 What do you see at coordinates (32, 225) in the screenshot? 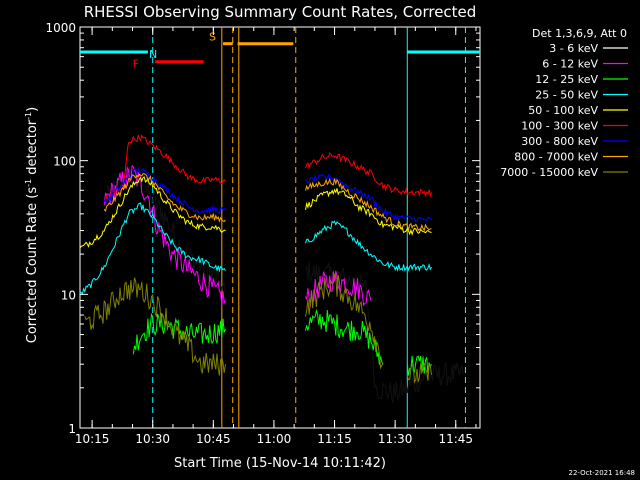
I see `y-axis-label: Corrected Count Rate (s-1 detector-1)` at bounding box center [32, 225].